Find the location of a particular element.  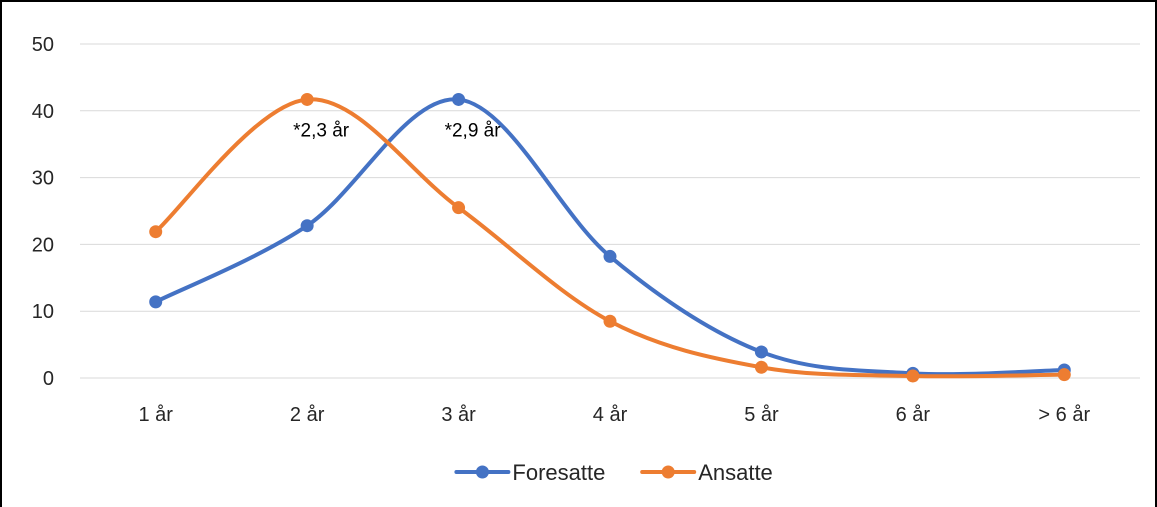

x-tick-label-7: > 6 år is located at coordinates (1064, 415).